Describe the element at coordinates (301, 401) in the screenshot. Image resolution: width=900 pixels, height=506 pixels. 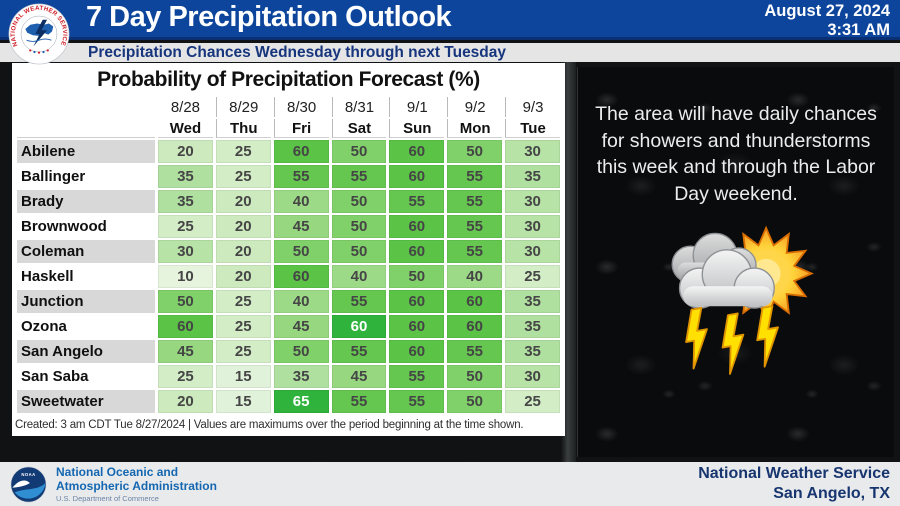
I see `pop-value-cell: 65` at that location.